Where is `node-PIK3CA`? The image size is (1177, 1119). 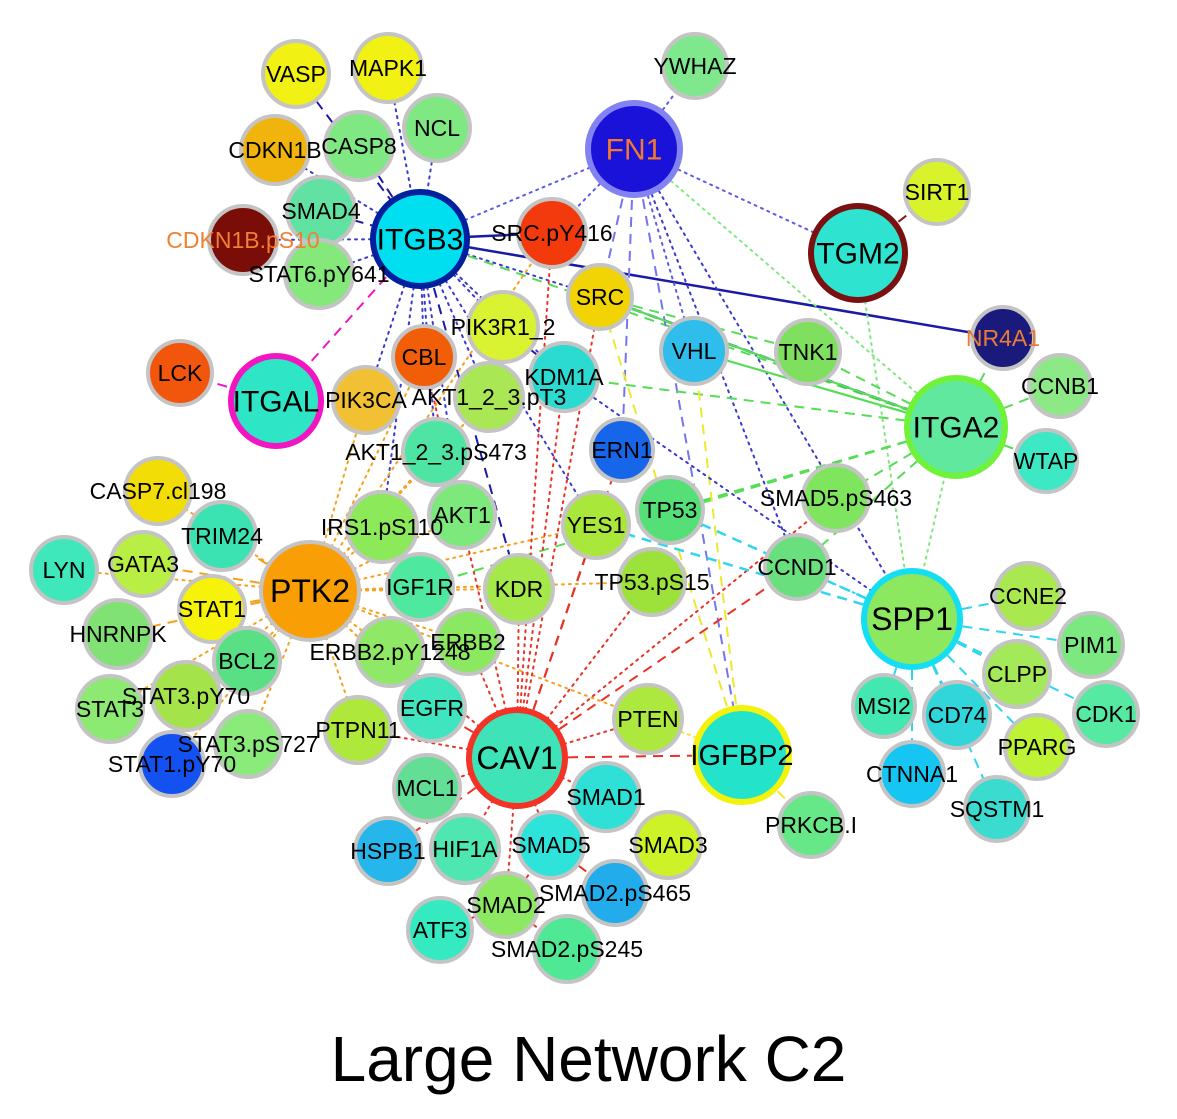
node-PIK3CA is located at coordinates (366, 400).